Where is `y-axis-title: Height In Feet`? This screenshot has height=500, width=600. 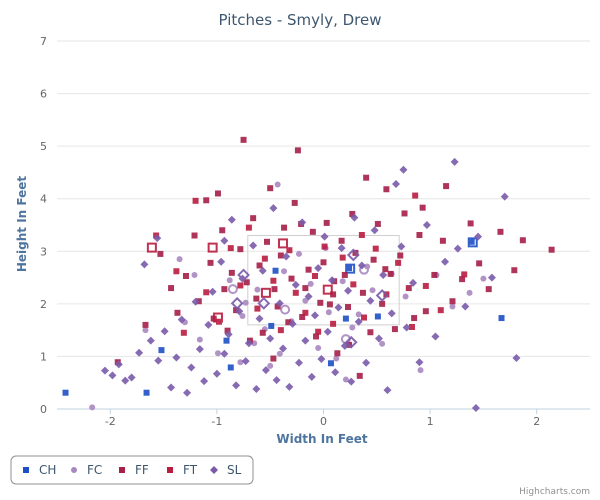 y-axis-title: Height In Feet is located at coordinates (22, 224).